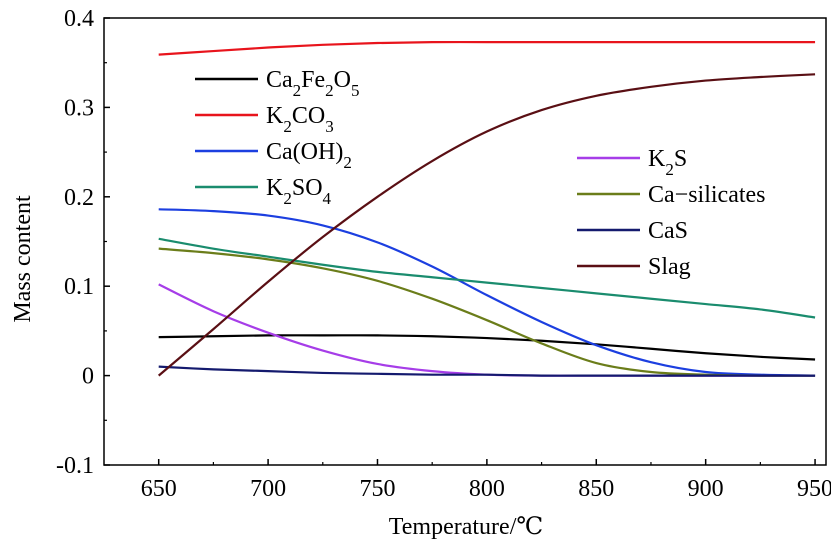 This screenshot has width=831, height=546. I want to click on x-tick-label: 650, so click(159, 489).